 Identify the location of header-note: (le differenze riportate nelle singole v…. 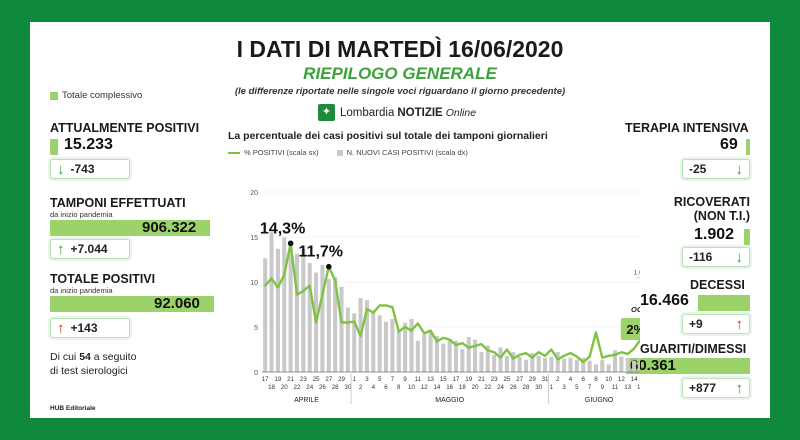
(400, 91).